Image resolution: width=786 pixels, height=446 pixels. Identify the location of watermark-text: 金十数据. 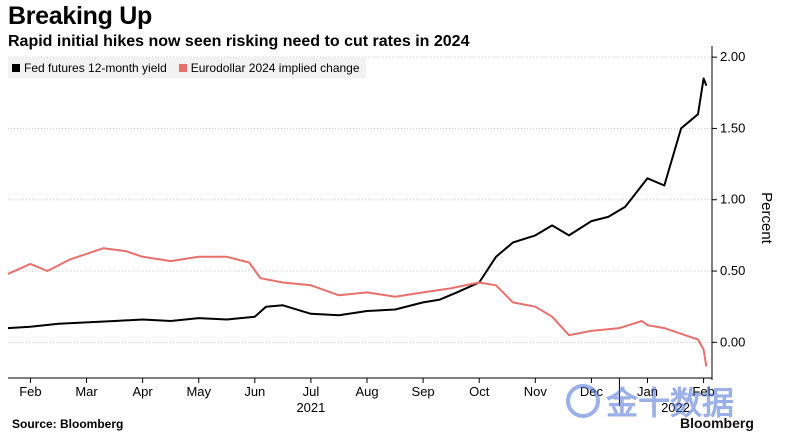
(670, 403).